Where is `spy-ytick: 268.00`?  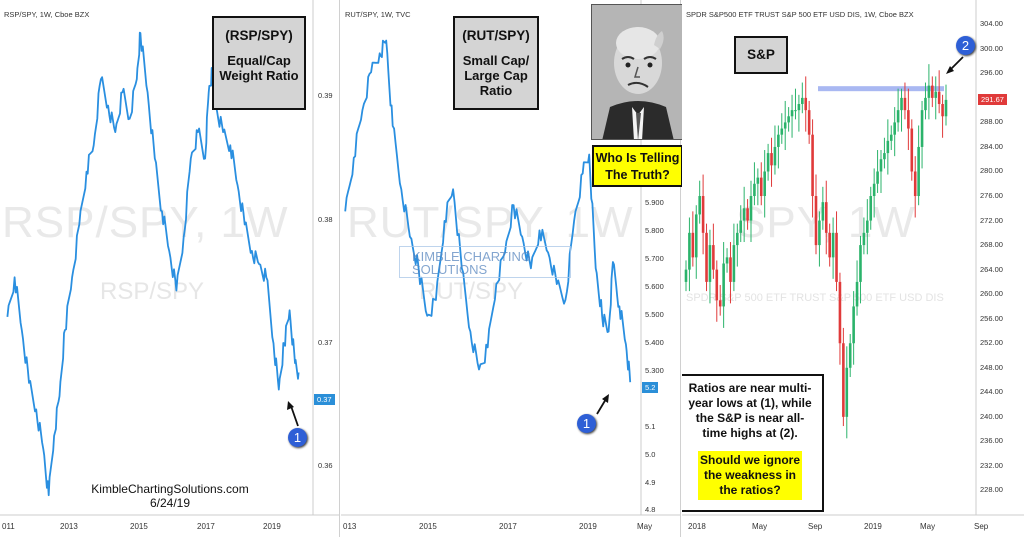 spy-ytick: 268.00 is located at coordinates (991, 245).